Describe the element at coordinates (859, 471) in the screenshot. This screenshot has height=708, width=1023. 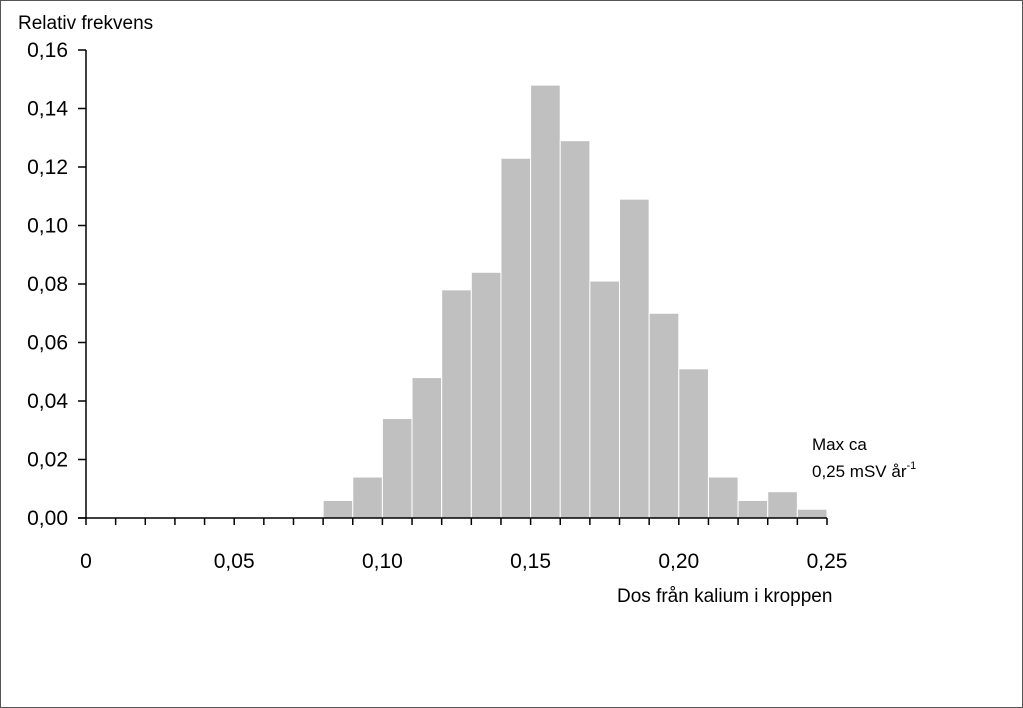
I see `max-annotation-value: 0,25 mSV år` at that location.